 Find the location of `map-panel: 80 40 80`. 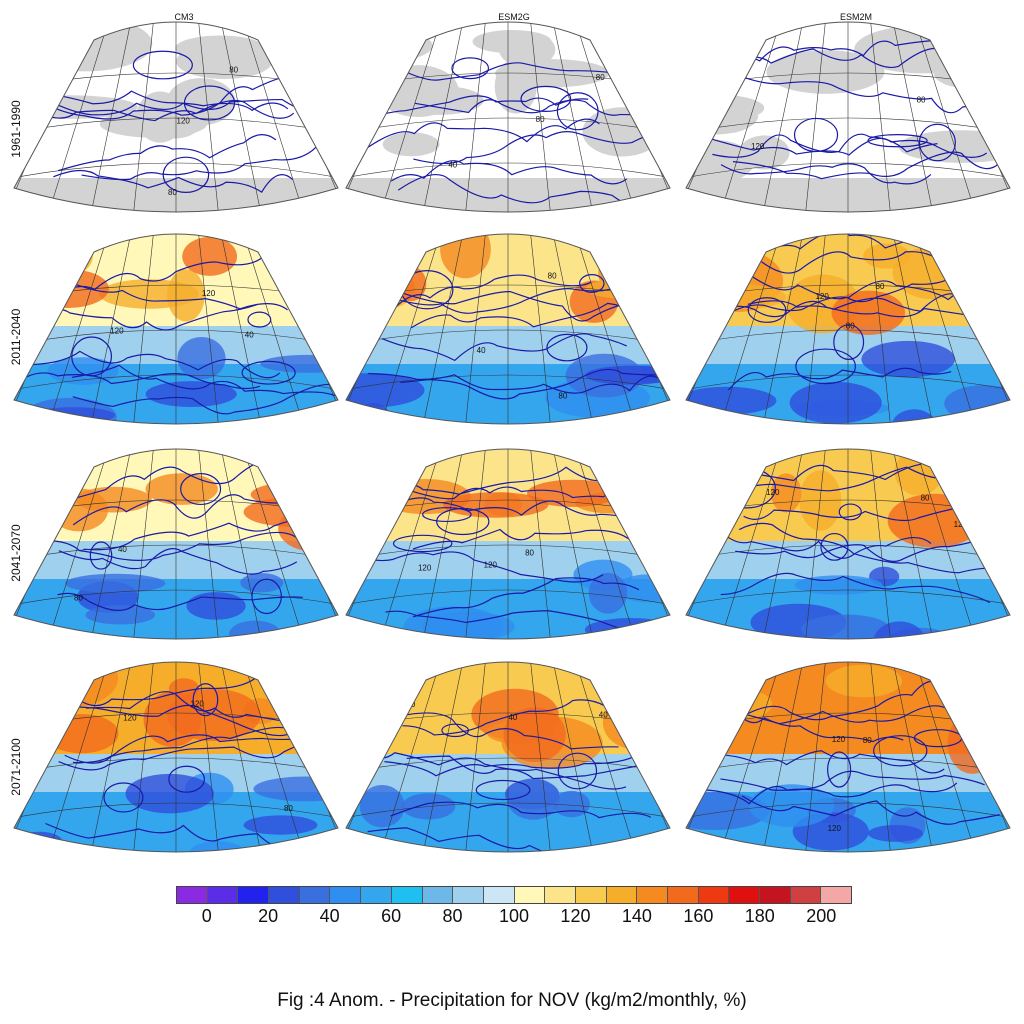

map-panel: 80 40 80 is located at coordinates (508, 329).